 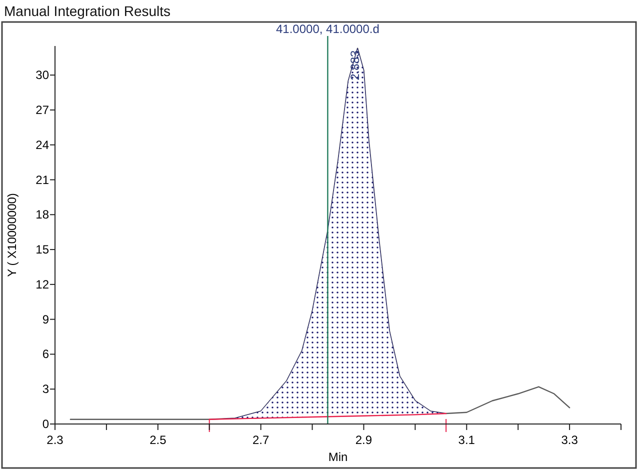 I want to click on x-tick-label: 2.9, so click(x=363, y=440).